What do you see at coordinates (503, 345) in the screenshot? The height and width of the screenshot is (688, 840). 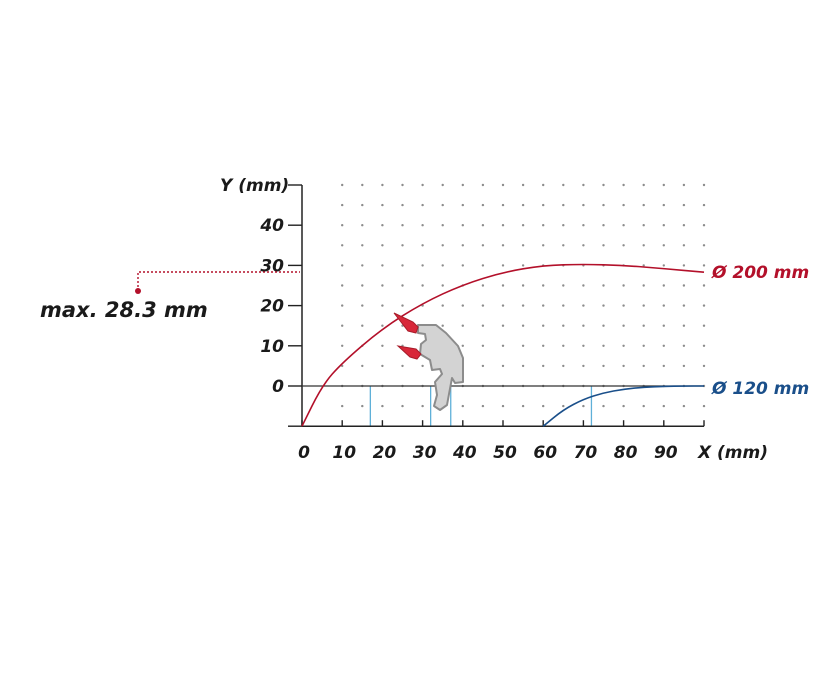 I see `series-lines` at bounding box center [503, 345].